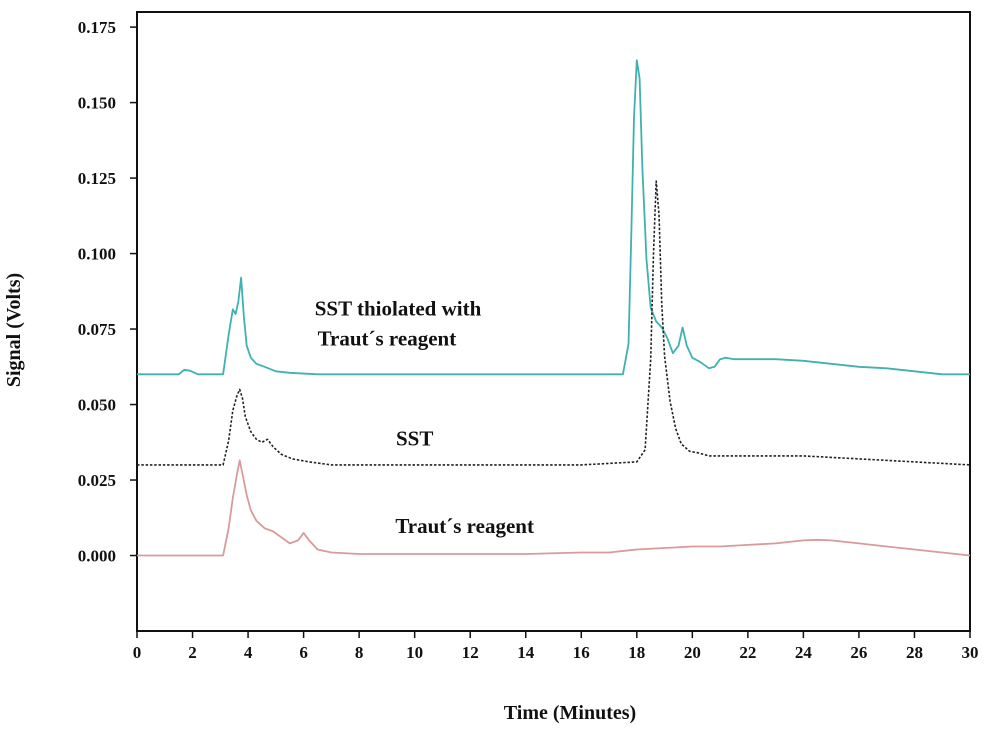 This screenshot has height=733, width=1000. I want to click on x-tick-label: 26, so click(858, 652).